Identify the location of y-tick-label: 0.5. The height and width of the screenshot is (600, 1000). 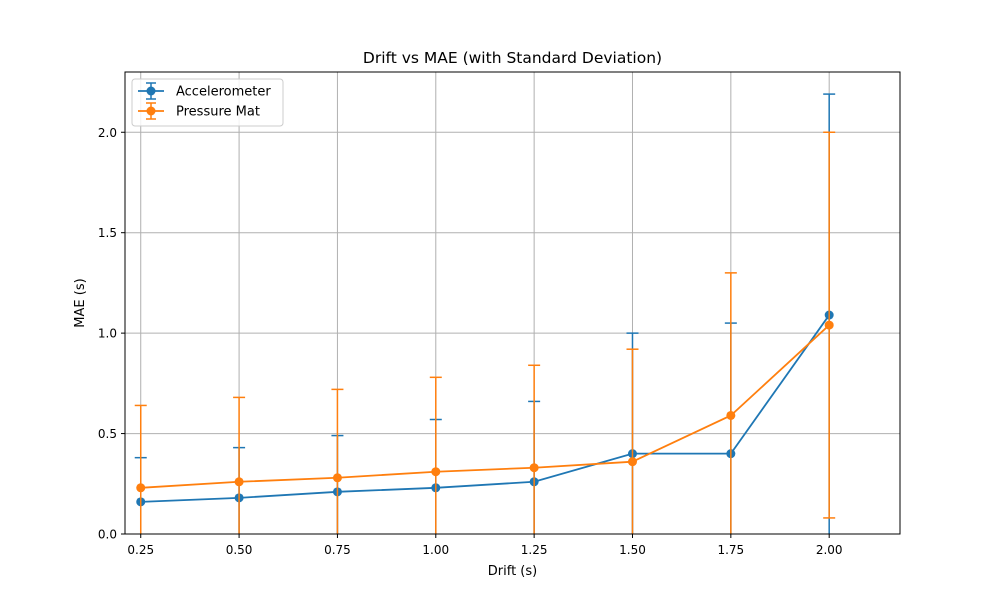
(107, 434).